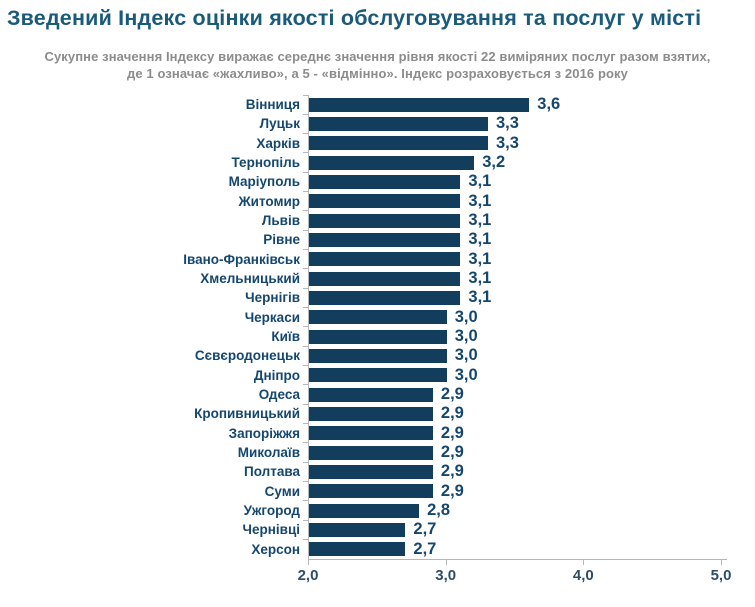 The height and width of the screenshot is (607, 755). I want to click on category-label: Суми, so click(282, 491).